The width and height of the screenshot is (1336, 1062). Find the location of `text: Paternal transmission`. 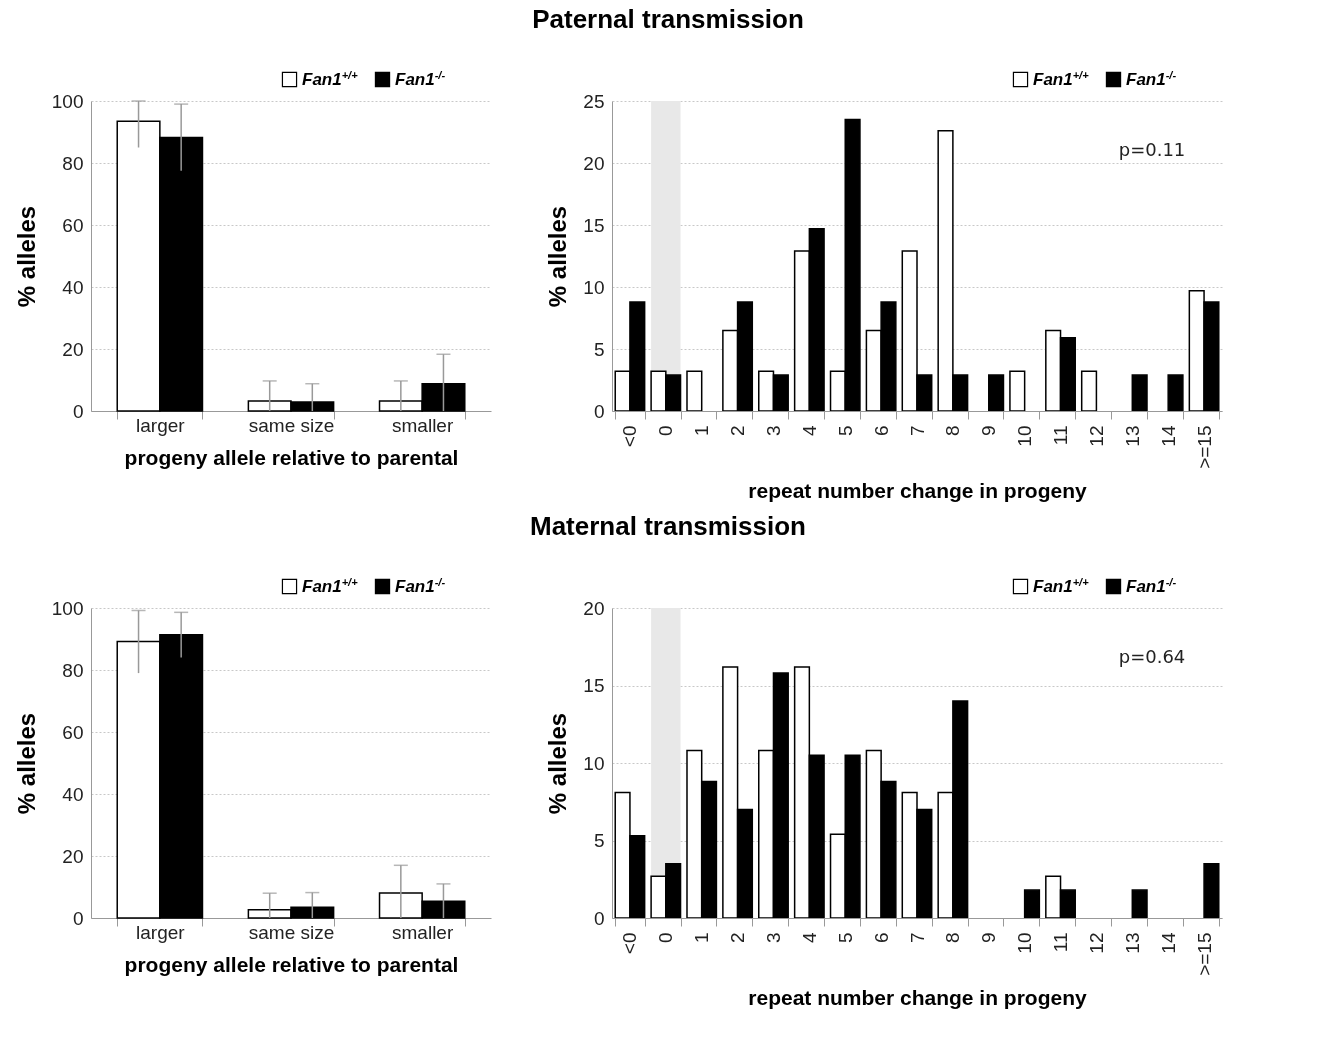

text: Paternal transmission is located at coordinates (668, 19).